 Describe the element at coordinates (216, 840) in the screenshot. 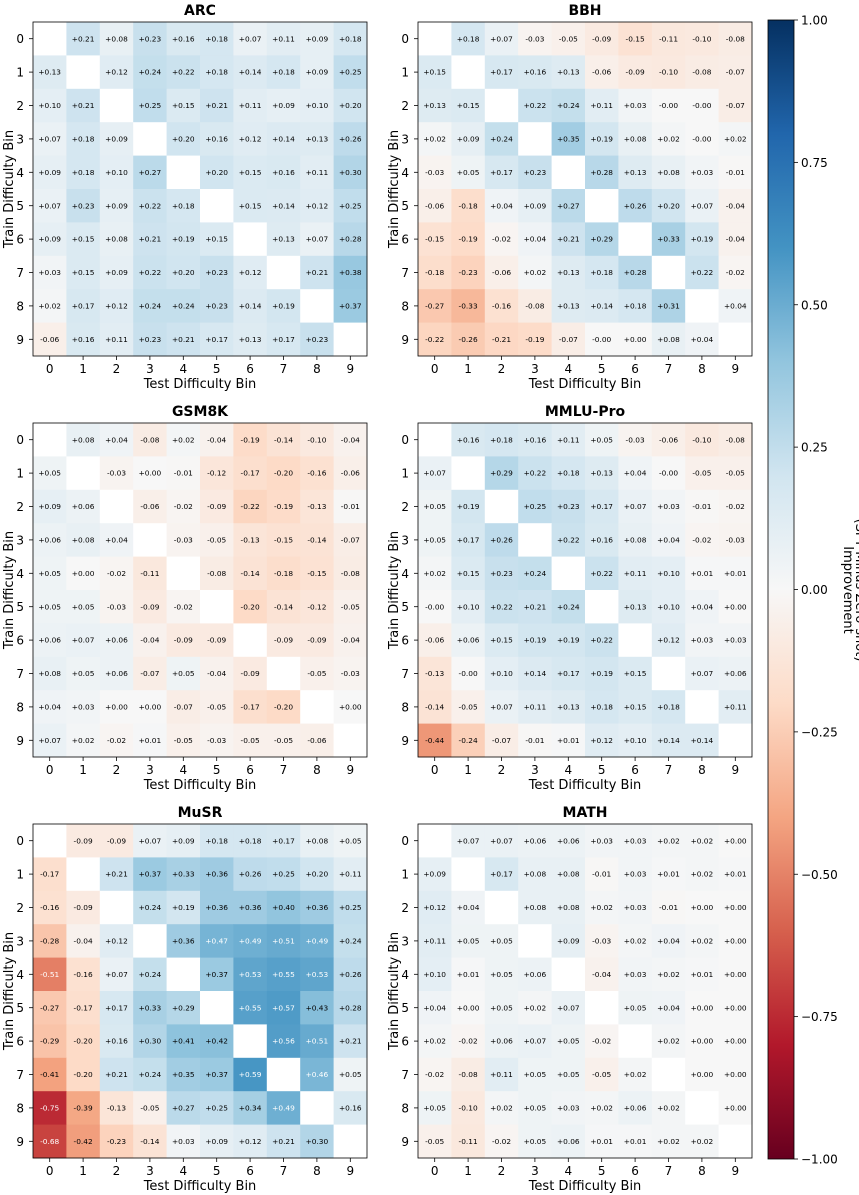

I see `musr-cell-label: +0.18` at that location.